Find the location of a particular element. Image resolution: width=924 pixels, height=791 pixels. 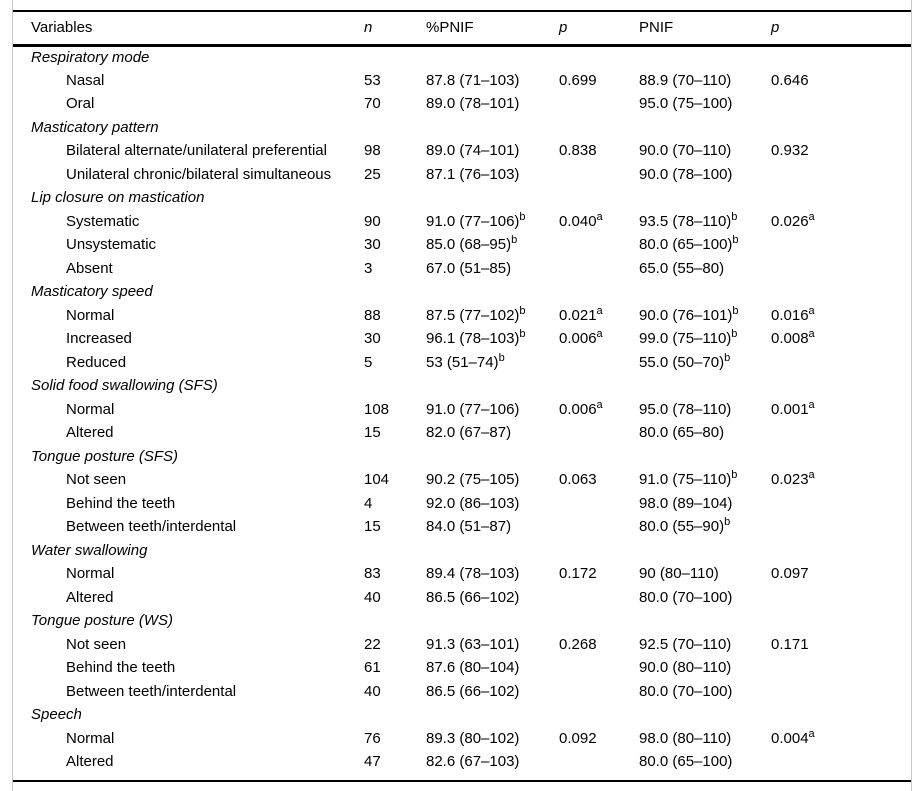

cell-pct-pnif-value: 89.3 (80–102) is located at coordinates (473, 738).